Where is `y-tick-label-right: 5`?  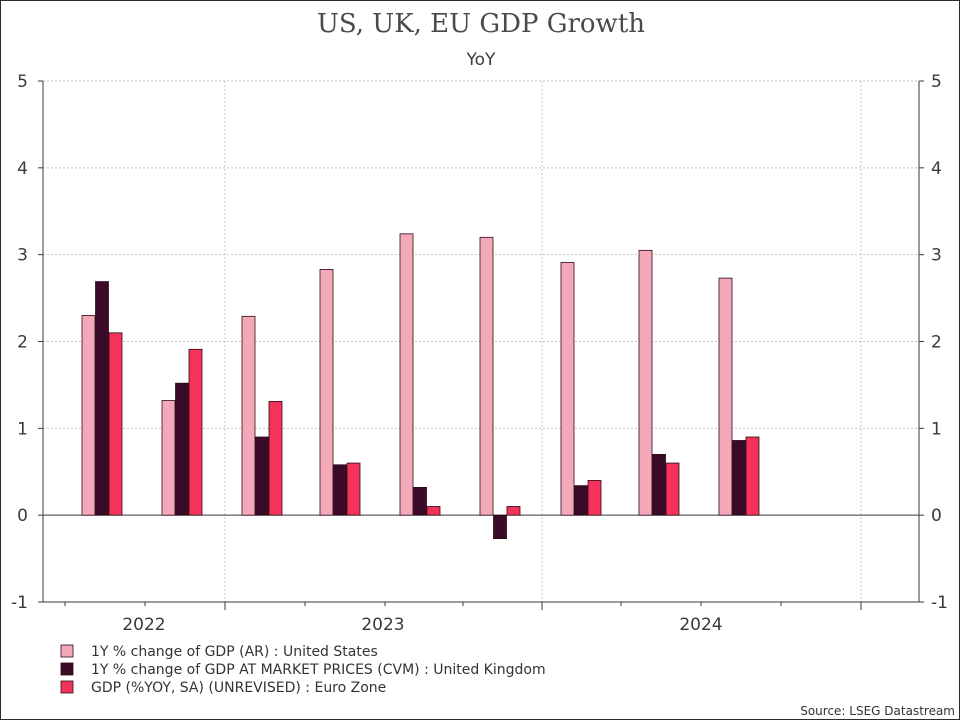 y-tick-label-right: 5 is located at coordinates (936, 82).